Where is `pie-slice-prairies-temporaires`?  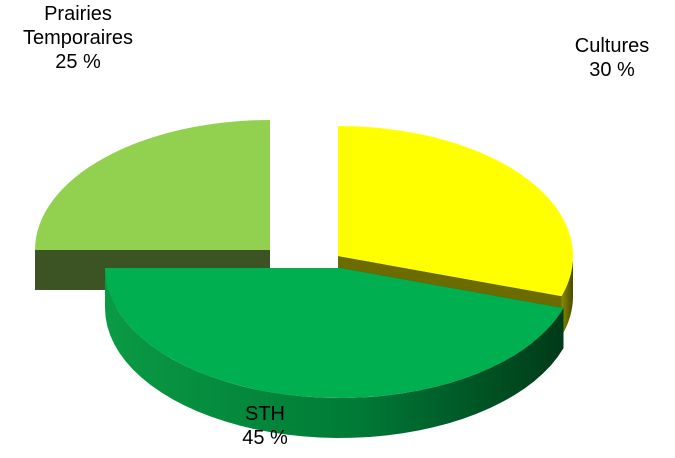
pie-slice-prairies-temporaires is located at coordinates (152, 205).